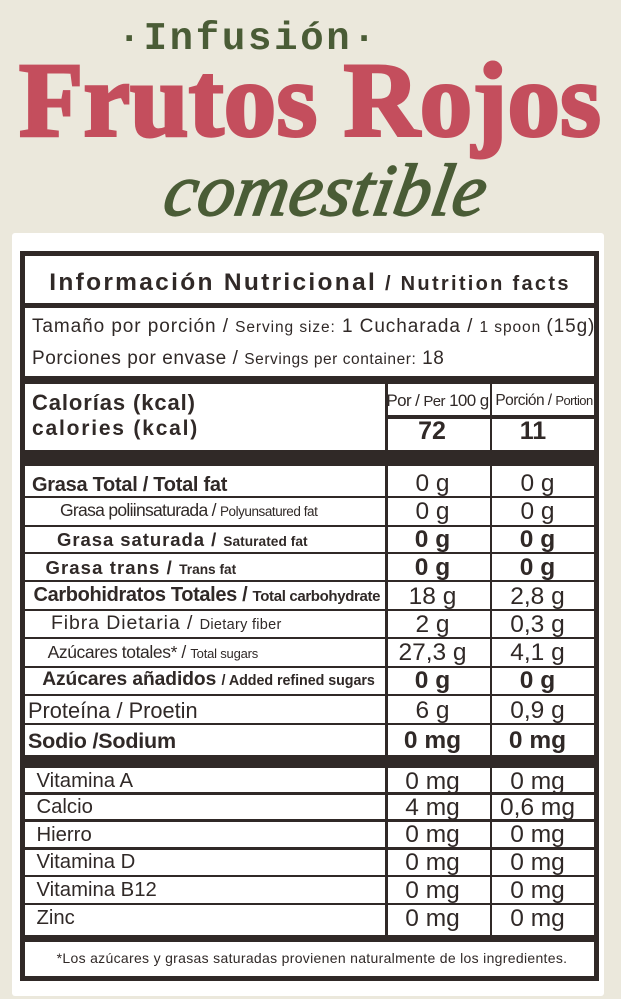  What do you see at coordinates (310, 100) in the screenshot?
I see `svg-text: Frutos Rojos` at bounding box center [310, 100].